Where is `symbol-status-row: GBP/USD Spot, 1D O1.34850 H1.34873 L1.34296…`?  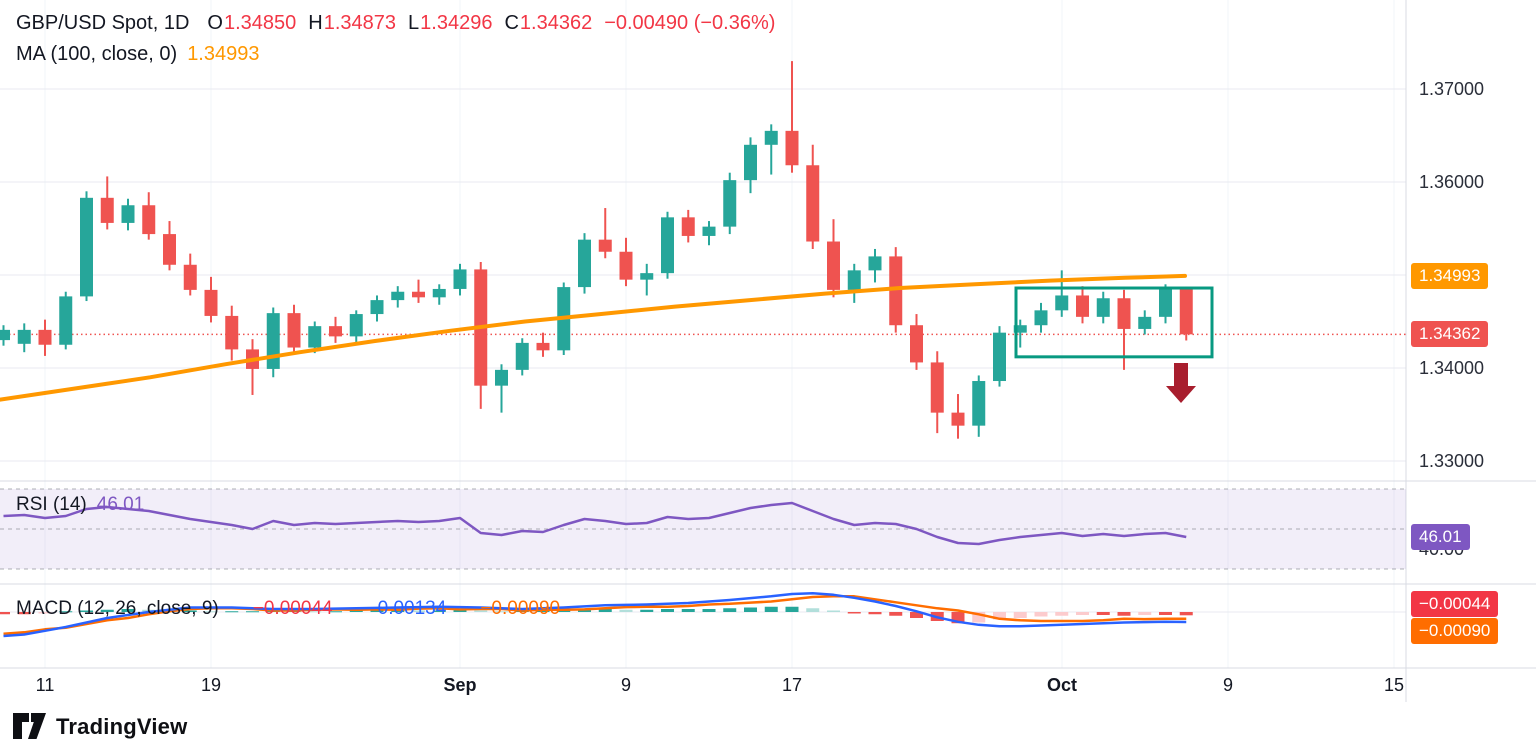 symbol-status-row: GBP/USD Spot, 1D O1.34850 H1.34873 L1.34296… is located at coordinates (395, 23).